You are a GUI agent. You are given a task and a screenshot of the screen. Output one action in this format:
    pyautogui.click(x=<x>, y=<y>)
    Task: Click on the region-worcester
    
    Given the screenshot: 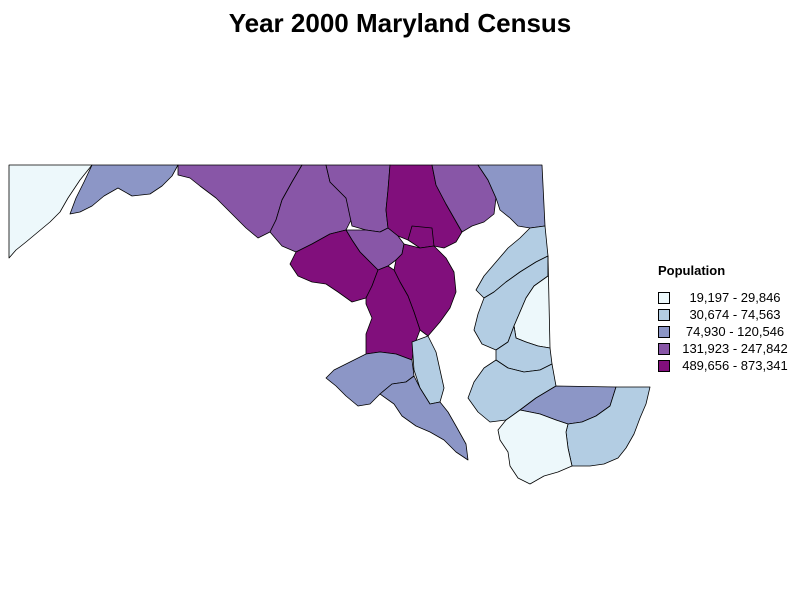 What is the action you would take?
    pyautogui.click(x=608, y=426)
    